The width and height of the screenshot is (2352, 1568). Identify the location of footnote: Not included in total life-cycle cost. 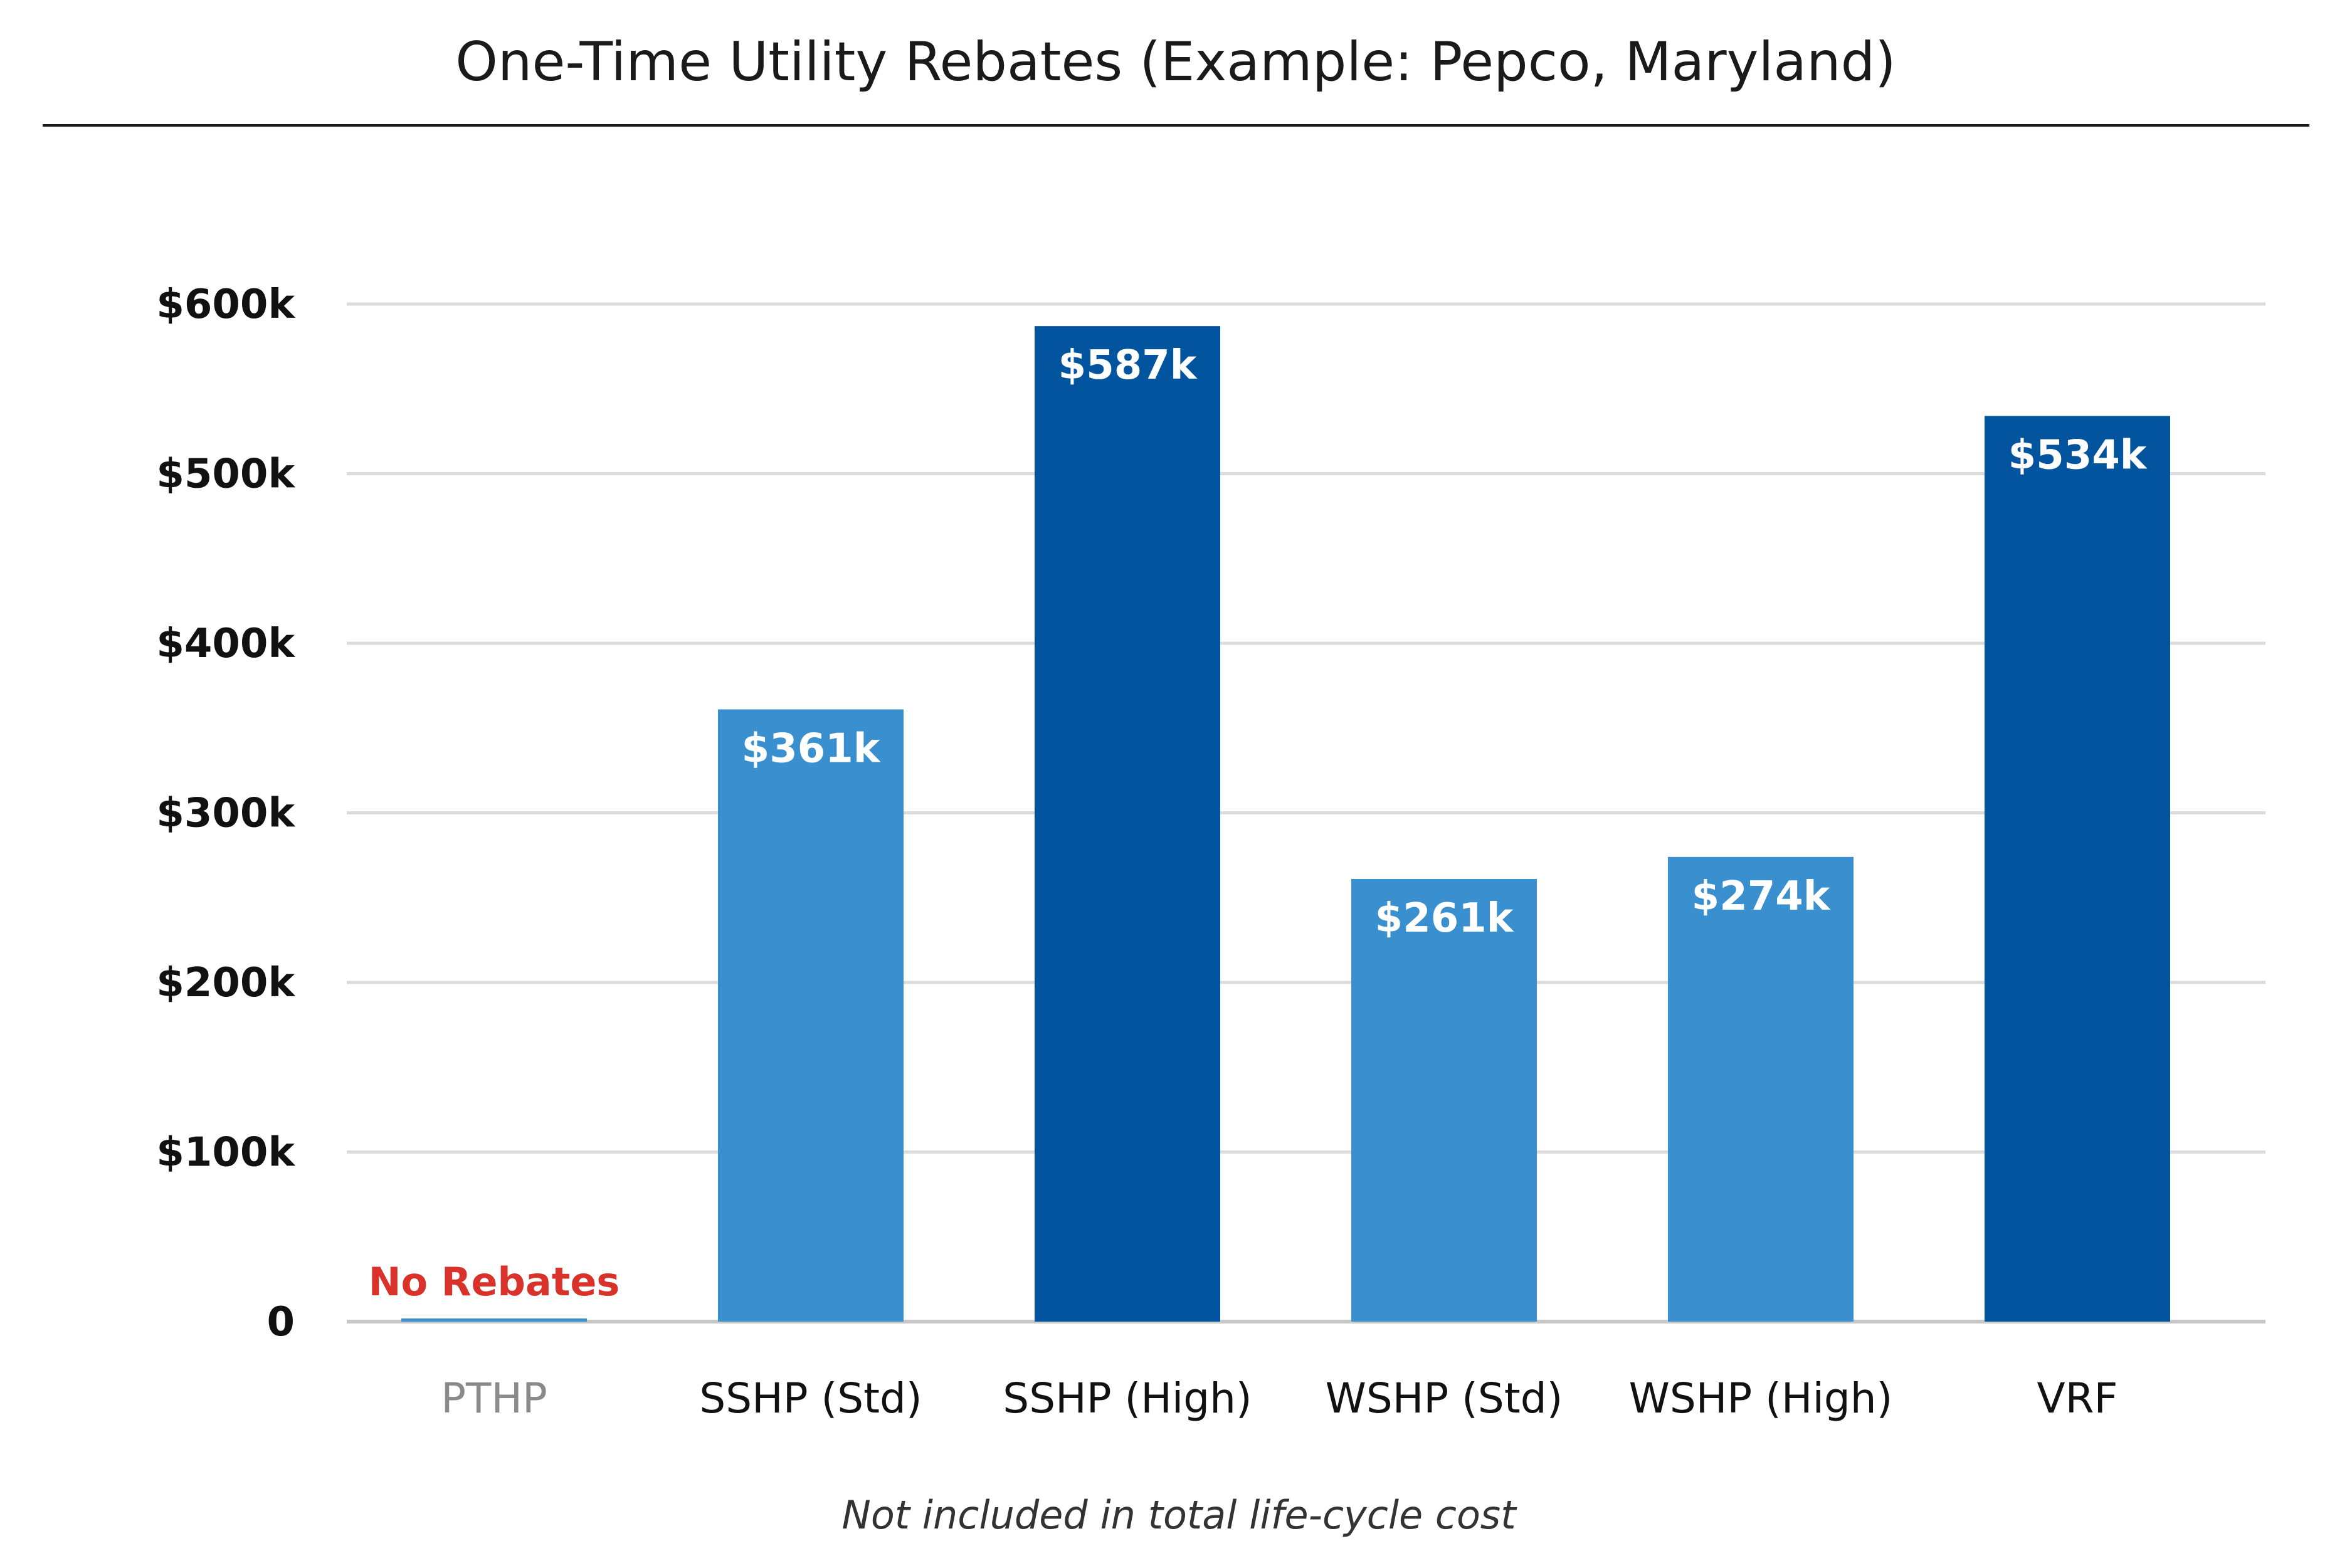
(1179, 1515).